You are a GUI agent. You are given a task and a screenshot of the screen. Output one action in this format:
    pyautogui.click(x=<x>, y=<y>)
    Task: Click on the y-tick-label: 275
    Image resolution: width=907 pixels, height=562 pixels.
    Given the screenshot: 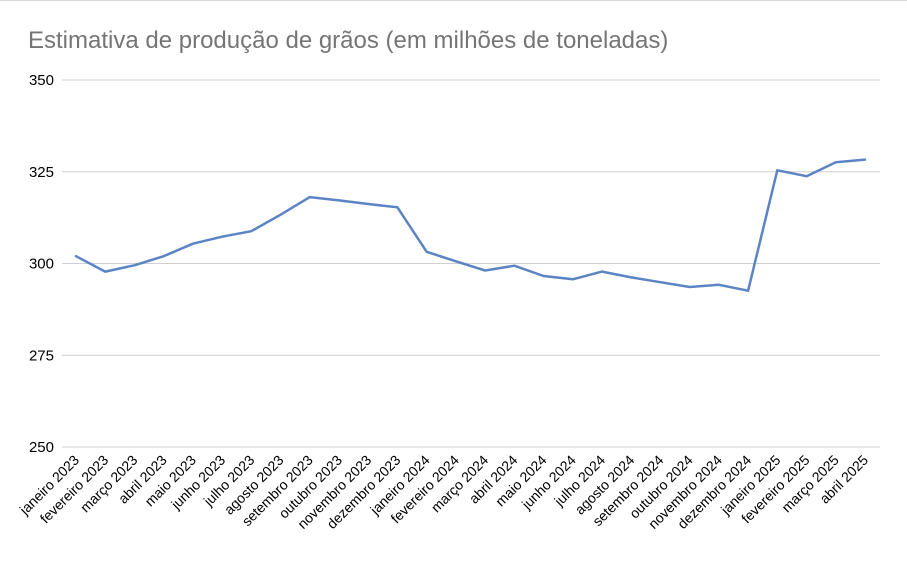 What is the action you would take?
    pyautogui.click(x=41, y=355)
    